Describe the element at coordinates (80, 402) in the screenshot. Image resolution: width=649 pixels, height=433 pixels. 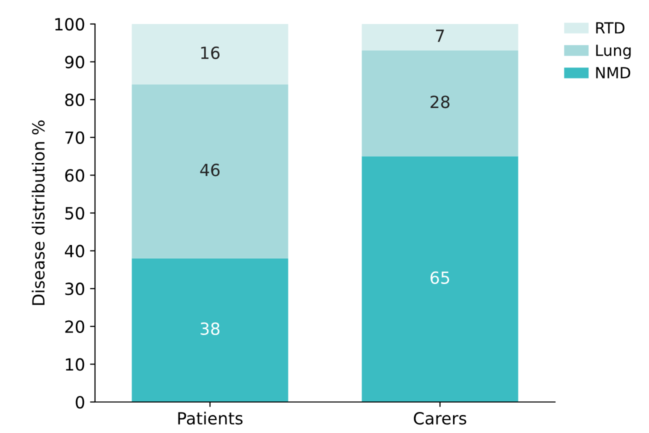
I see `y-tick-label: 0` at that location.